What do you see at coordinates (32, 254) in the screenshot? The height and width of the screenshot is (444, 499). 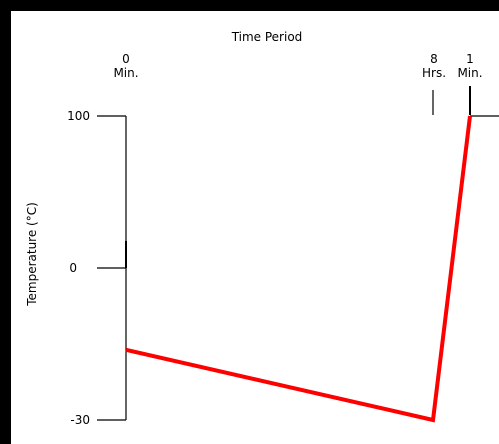 I see `y-axis-label: Temperature (°C)` at bounding box center [32, 254].